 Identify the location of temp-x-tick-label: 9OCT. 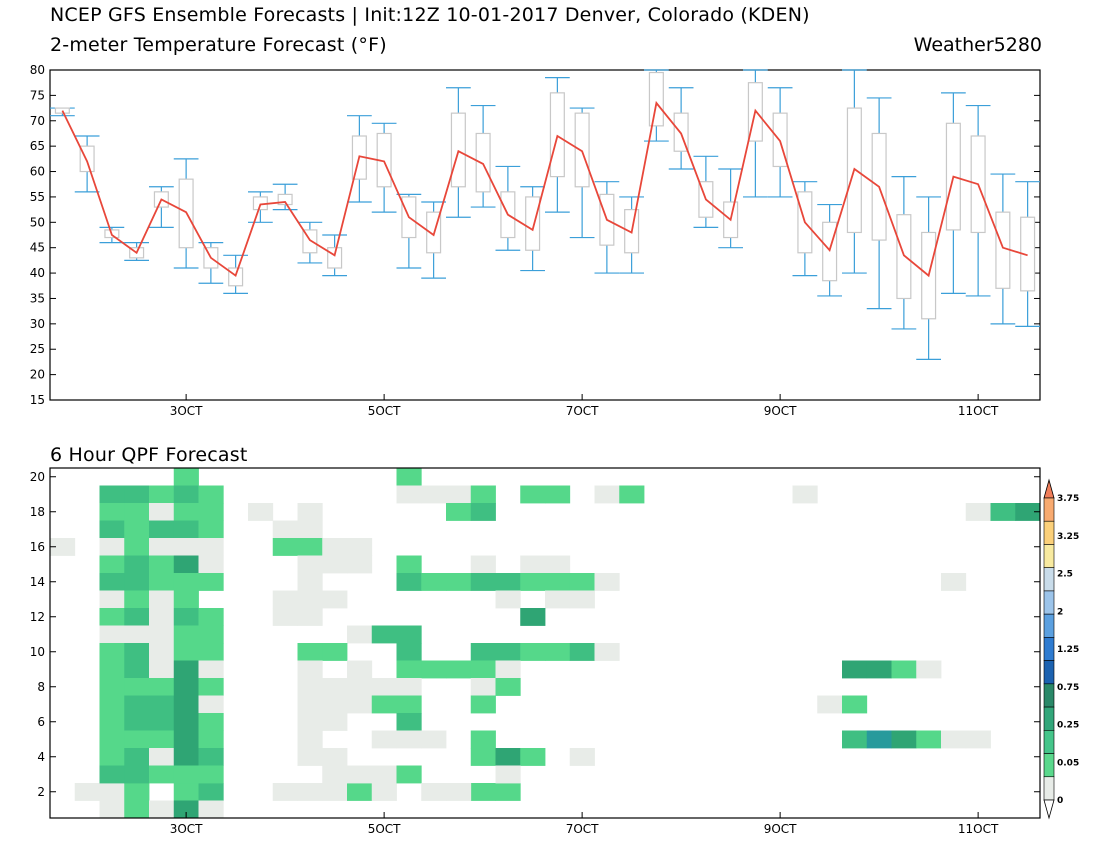
(780, 411).